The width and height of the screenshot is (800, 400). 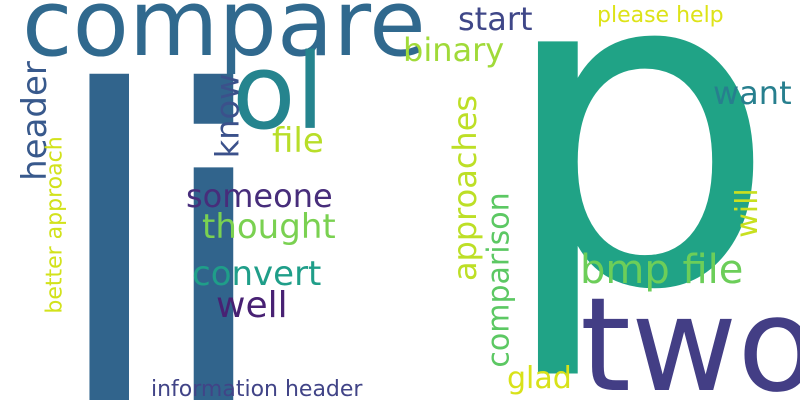 What do you see at coordinates (269, 227) in the screenshot?
I see `word-thought: thought` at bounding box center [269, 227].